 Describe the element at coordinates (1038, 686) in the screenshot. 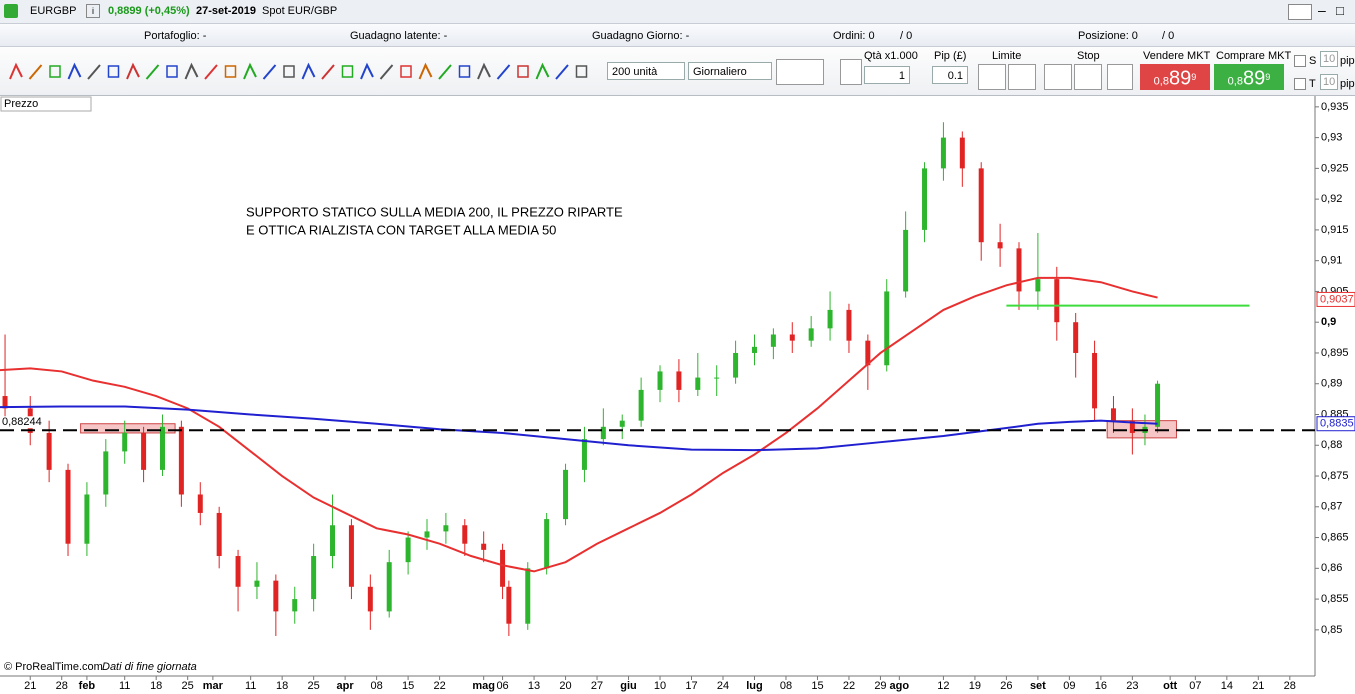

I see `x-tick-label: set` at that location.